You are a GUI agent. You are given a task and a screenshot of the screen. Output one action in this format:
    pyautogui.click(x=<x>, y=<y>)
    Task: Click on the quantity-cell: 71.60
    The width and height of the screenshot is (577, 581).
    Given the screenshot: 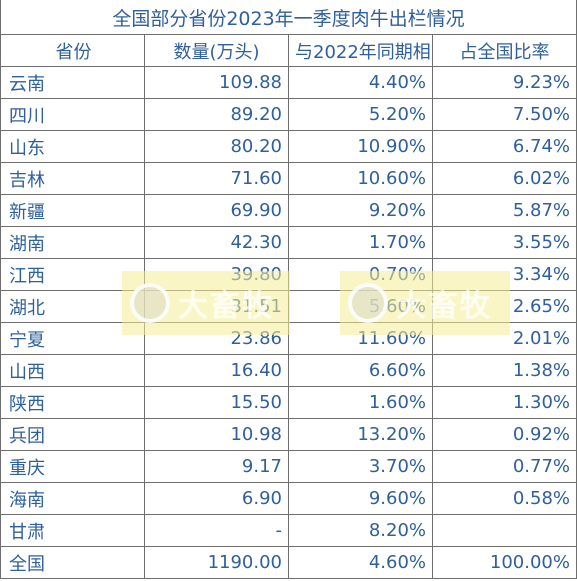 What is the action you would take?
    pyautogui.click(x=216, y=178)
    